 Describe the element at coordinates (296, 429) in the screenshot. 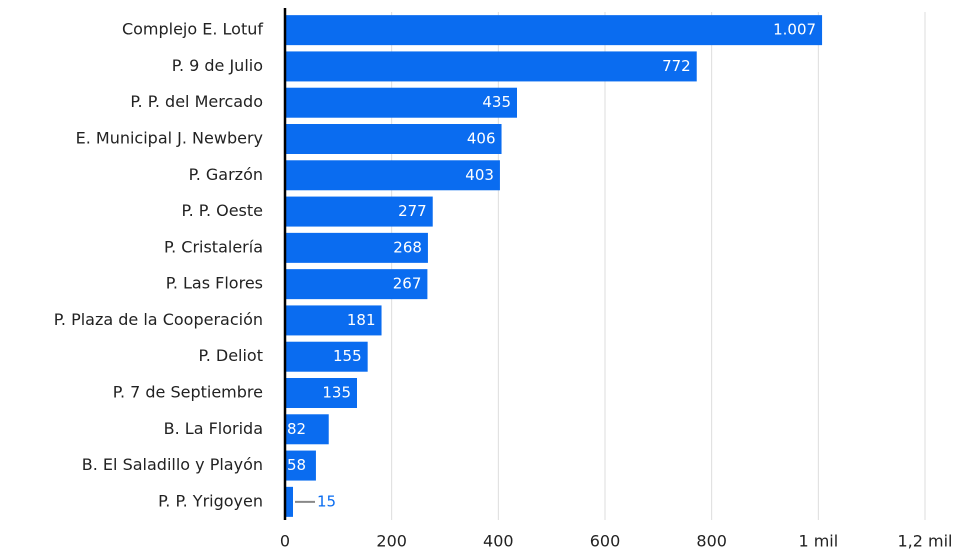

I see `value-label: 82` at that location.